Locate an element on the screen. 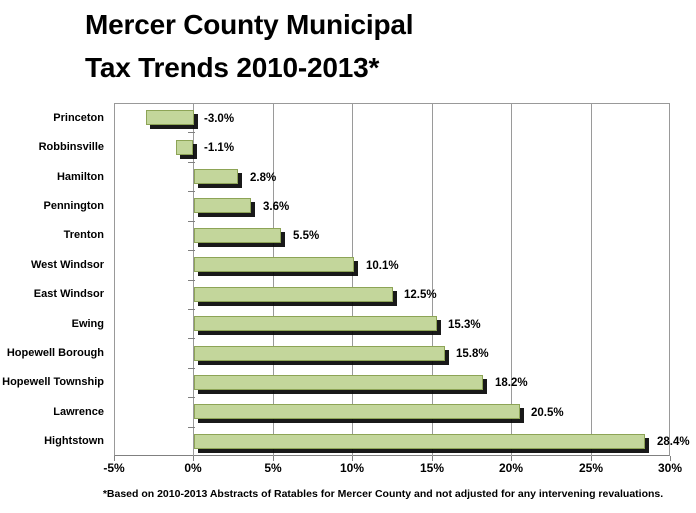 This screenshot has height=513, width=696. bar-hopewell-borough is located at coordinates (319, 353).